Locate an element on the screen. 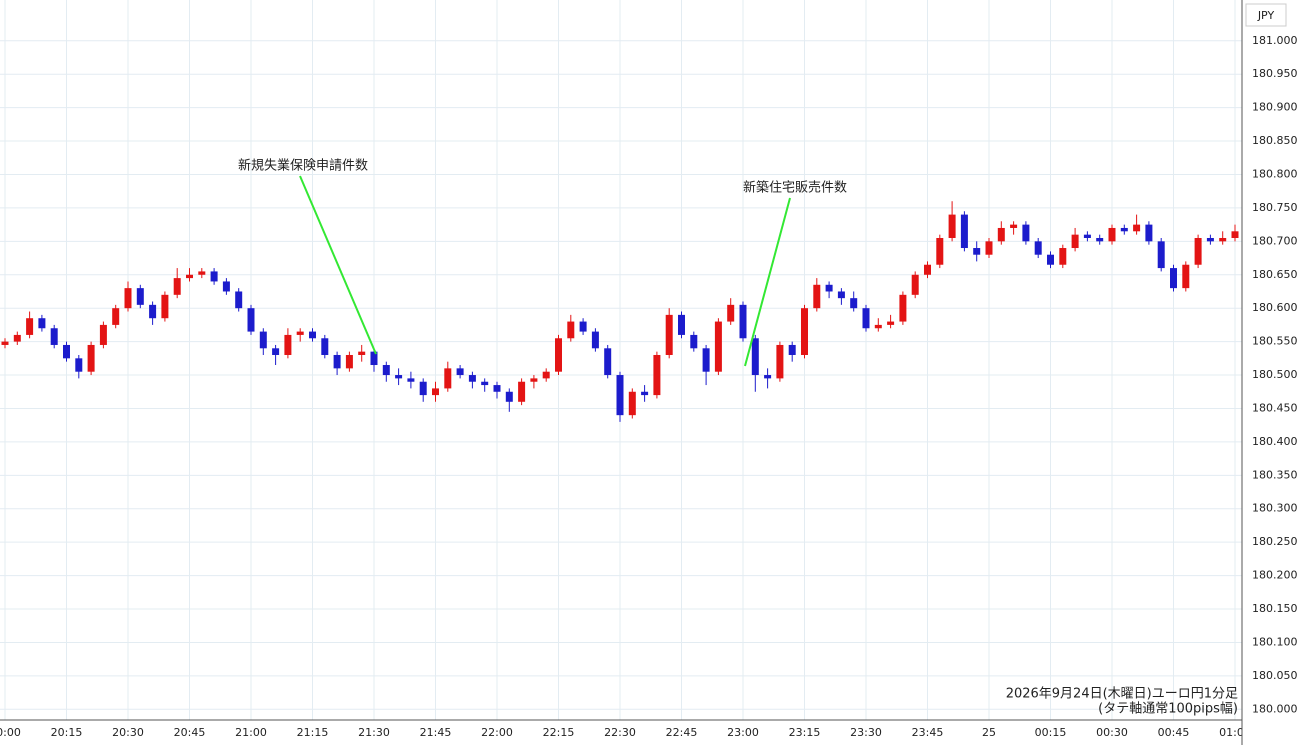  currency-label: JPY is located at coordinates (1266, 15).